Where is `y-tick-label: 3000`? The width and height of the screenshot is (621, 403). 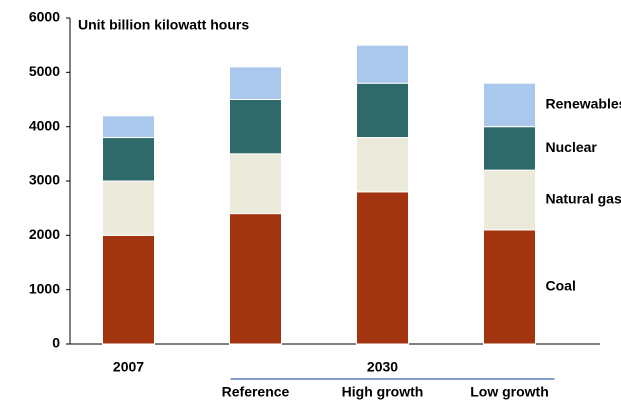 y-tick-label: 3000 is located at coordinates (44, 180).